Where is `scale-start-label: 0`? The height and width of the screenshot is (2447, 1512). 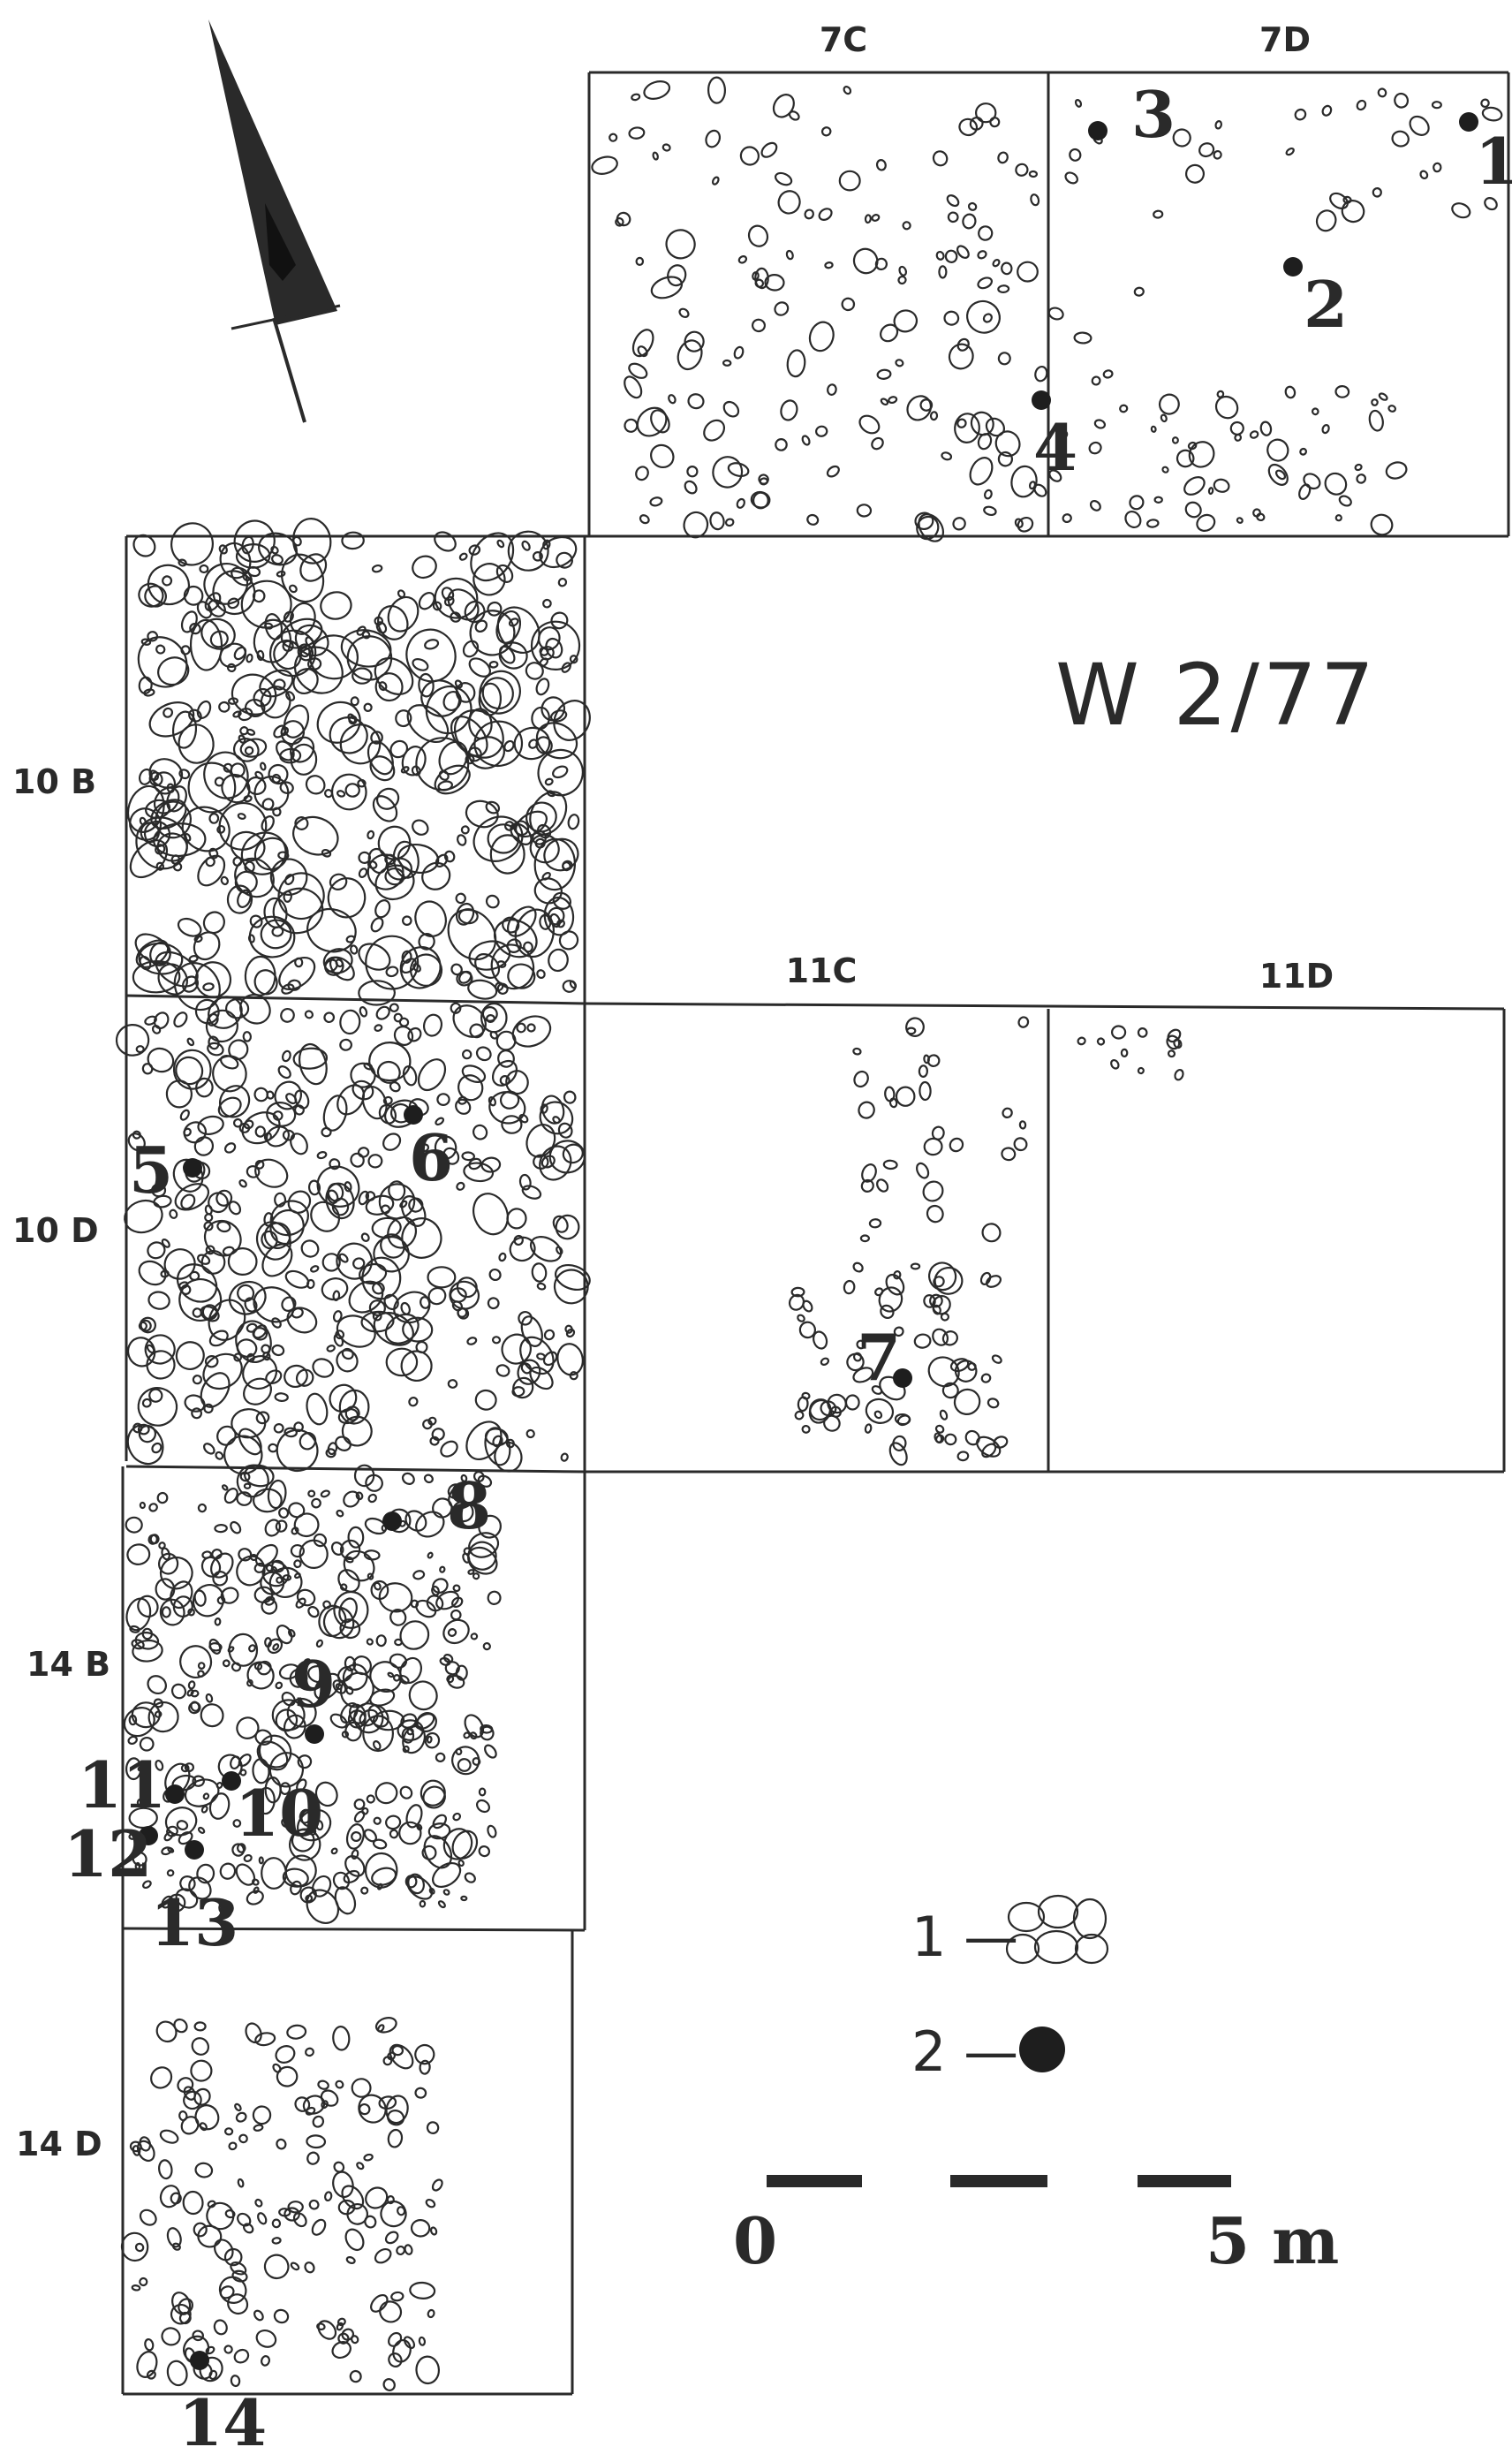
scale-start-label: 0 is located at coordinates (755, 2240).